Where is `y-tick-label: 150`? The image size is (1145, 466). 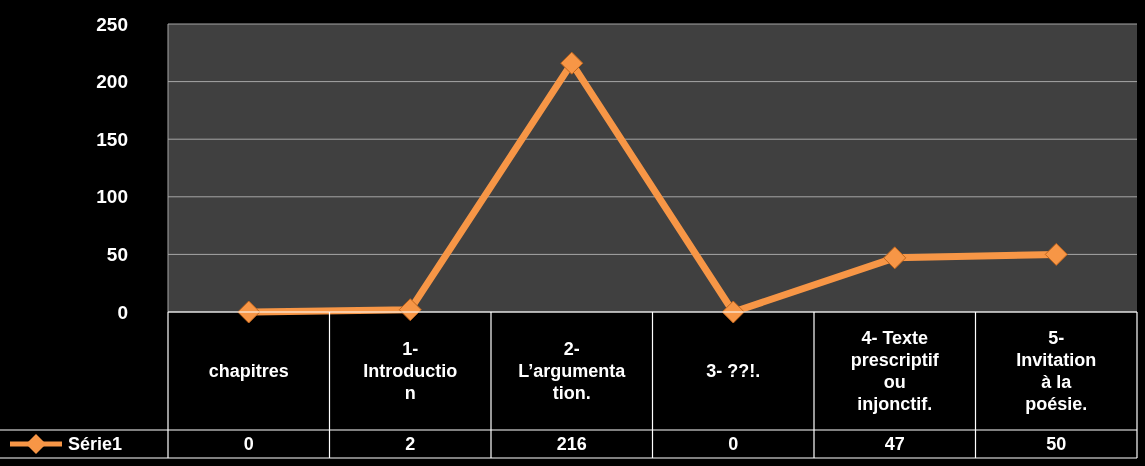
y-tick-label: 150 is located at coordinates (112, 139).